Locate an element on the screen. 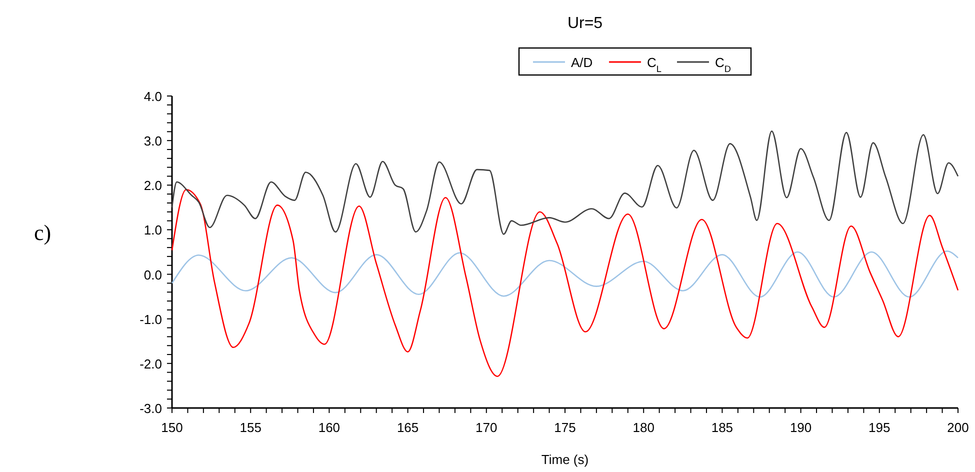 The width and height of the screenshot is (975, 472). legend-label: A/D is located at coordinates (582, 62).